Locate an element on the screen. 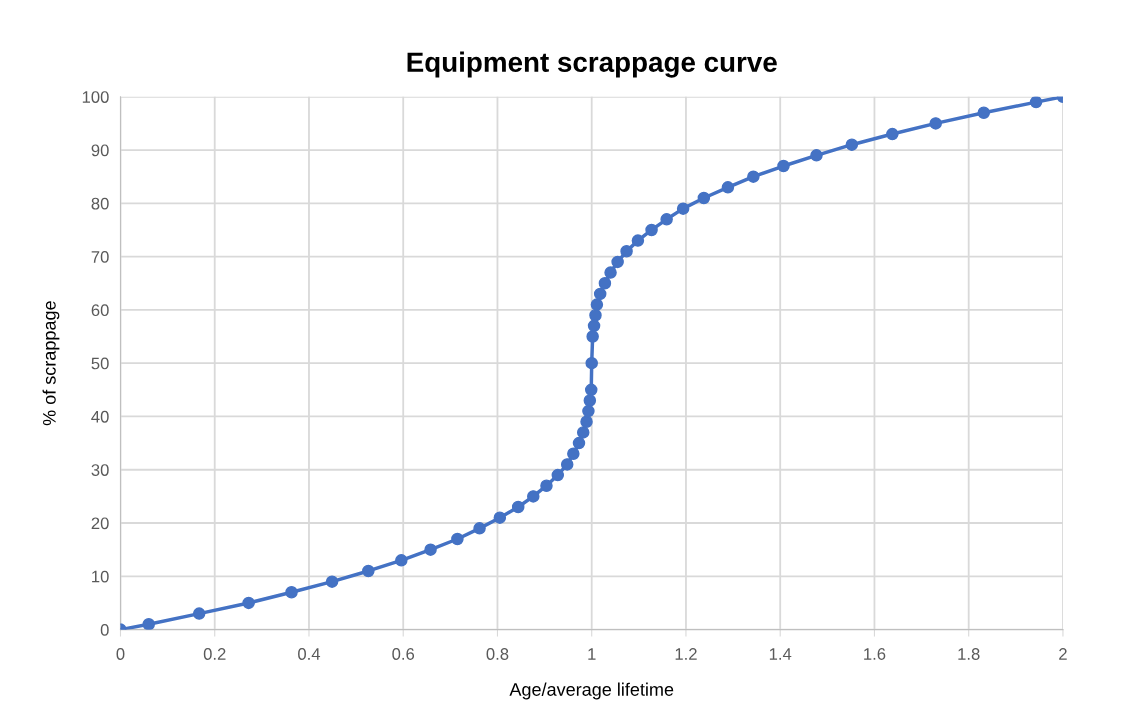 This screenshot has height=722, width=1126. y-tick-label: 90 is located at coordinates (100, 150).